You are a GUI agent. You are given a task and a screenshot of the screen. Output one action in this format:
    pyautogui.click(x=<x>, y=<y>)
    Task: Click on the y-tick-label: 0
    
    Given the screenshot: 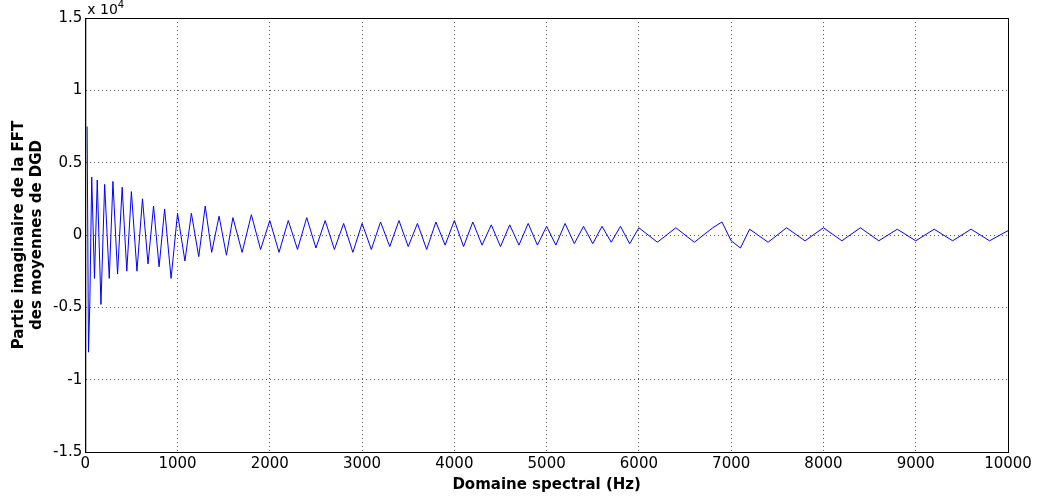 What is the action you would take?
    pyautogui.click(x=77, y=233)
    